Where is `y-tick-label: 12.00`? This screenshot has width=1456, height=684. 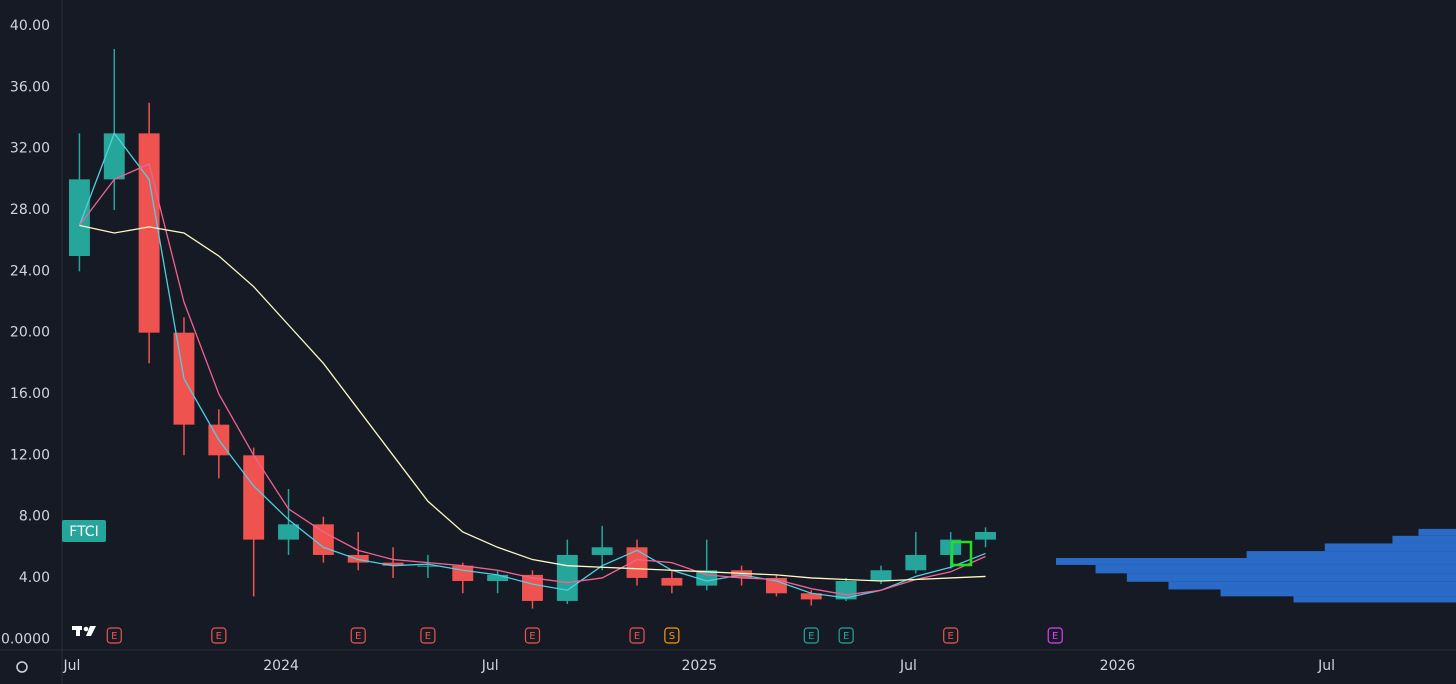 y-tick-label: 12.00 is located at coordinates (30, 455).